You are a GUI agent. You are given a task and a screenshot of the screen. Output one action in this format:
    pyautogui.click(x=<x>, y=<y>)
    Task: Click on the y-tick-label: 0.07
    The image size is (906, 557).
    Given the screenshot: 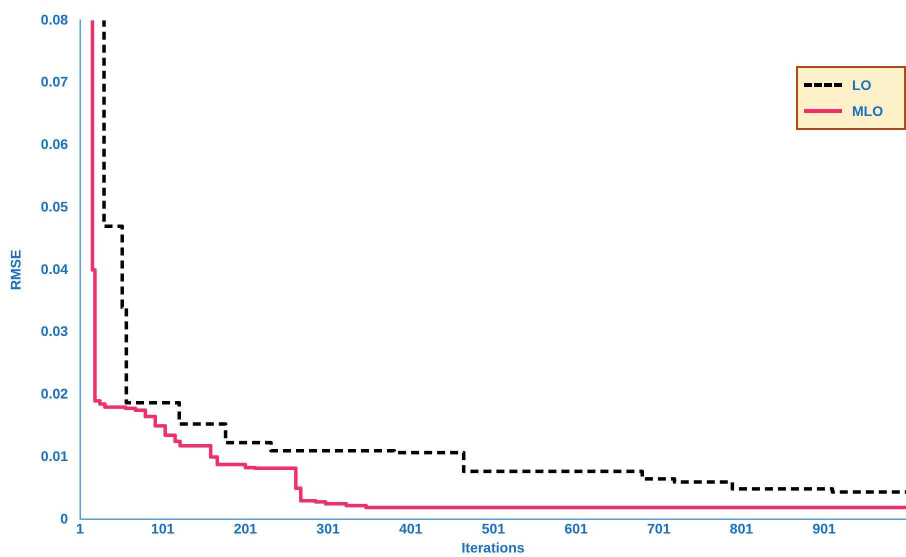 What is the action you would take?
    pyautogui.click(x=54, y=82)
    